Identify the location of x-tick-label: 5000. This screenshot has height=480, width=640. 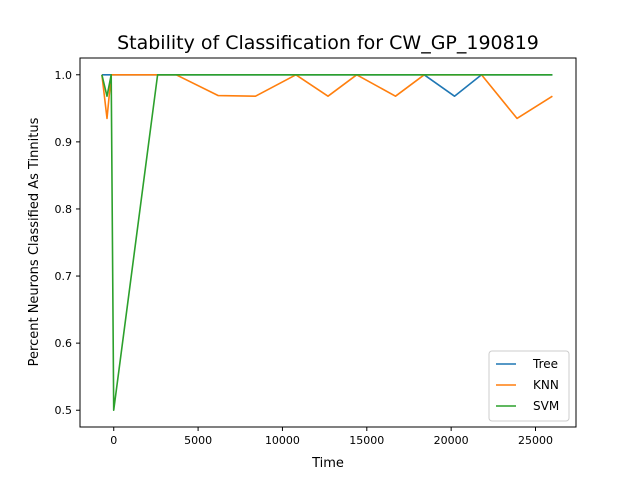
(198, 440).